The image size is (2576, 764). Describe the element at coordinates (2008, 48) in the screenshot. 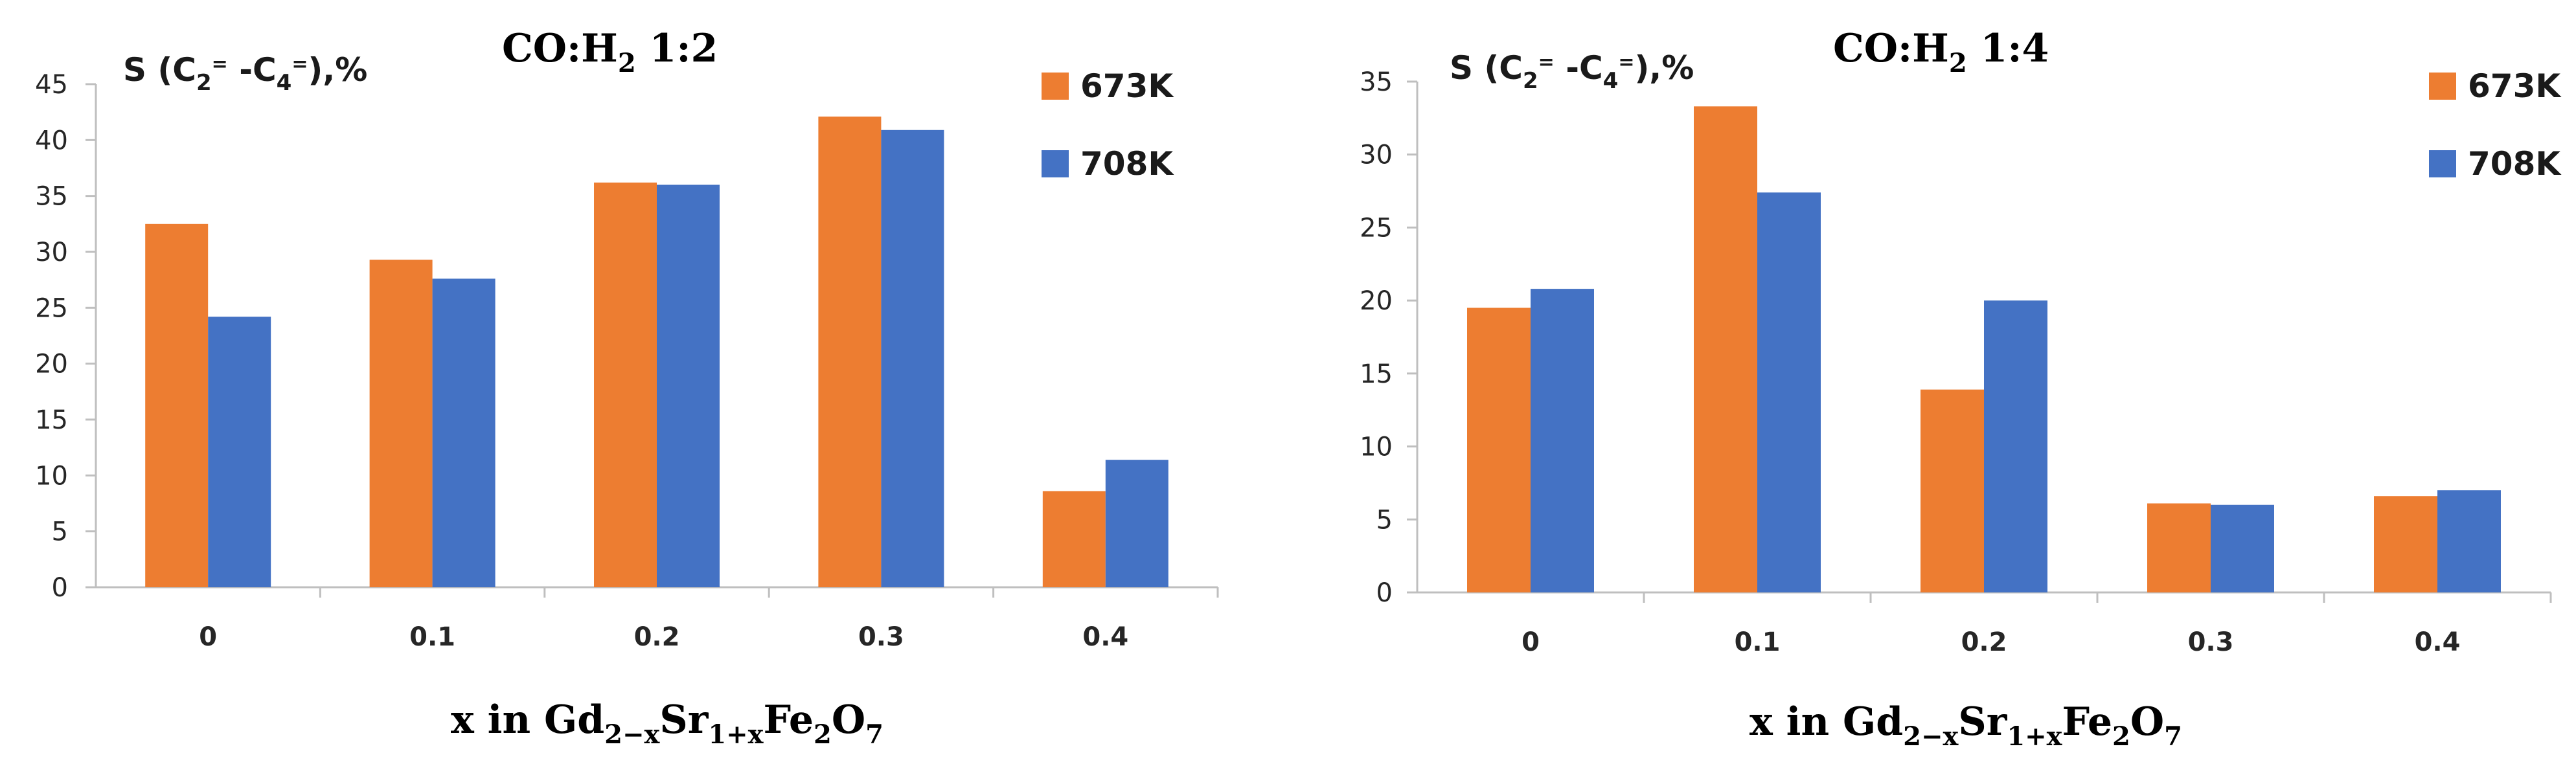

I see `title-ratio: 1:4` at that location.